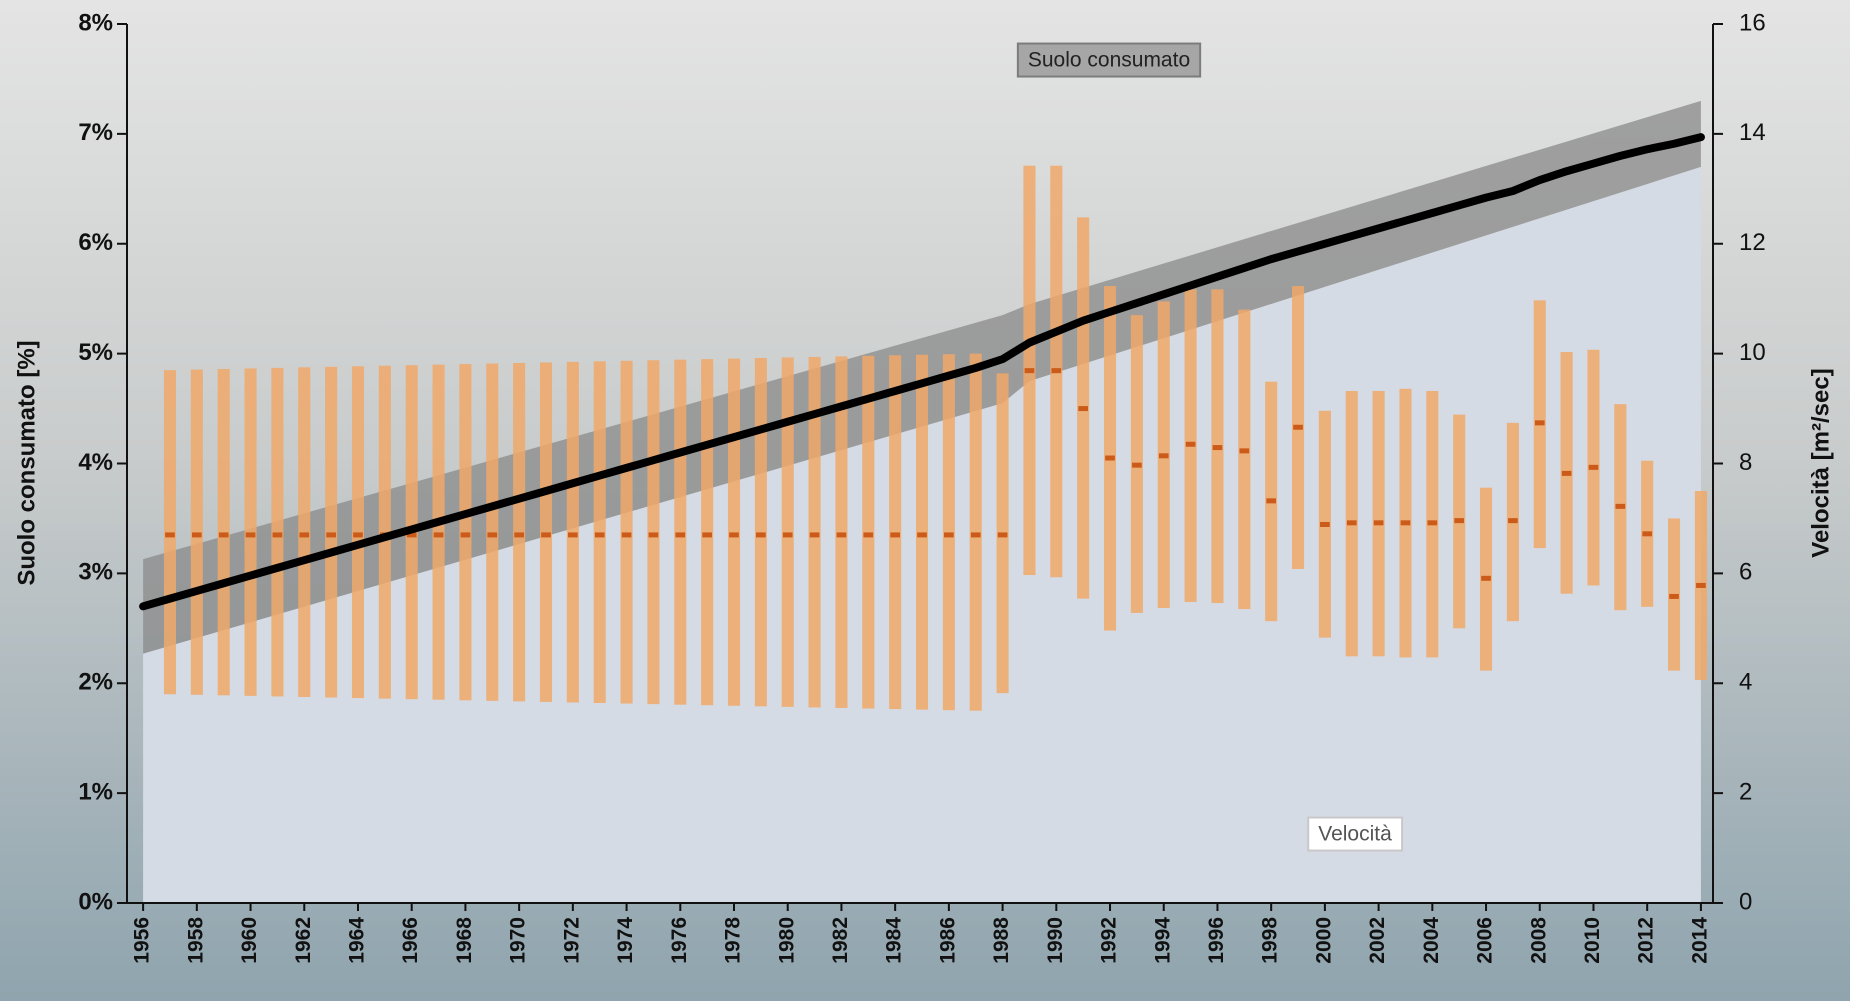 The image size is (1850, 1001). Describe the element at coordinates (195, 940) in the screenshot. I see `x-tick-label: 1958` at that location.